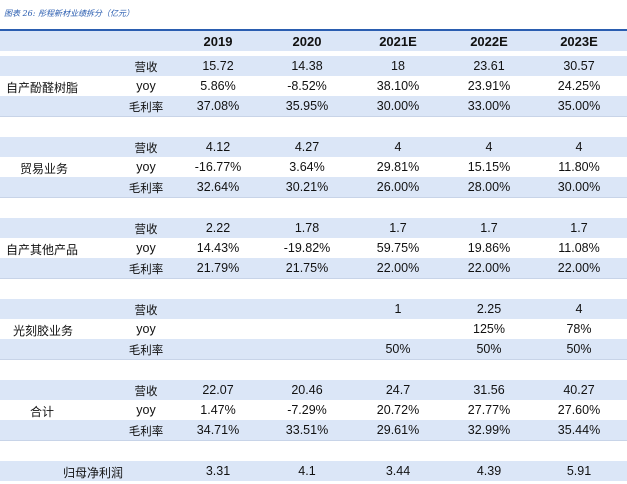 The height and width of the screenshot is (484, 627). What do you see at coordinates (489, 248) in the screenshot?
I see `table-cell: 19.86%` at bounding box center [489, 248].